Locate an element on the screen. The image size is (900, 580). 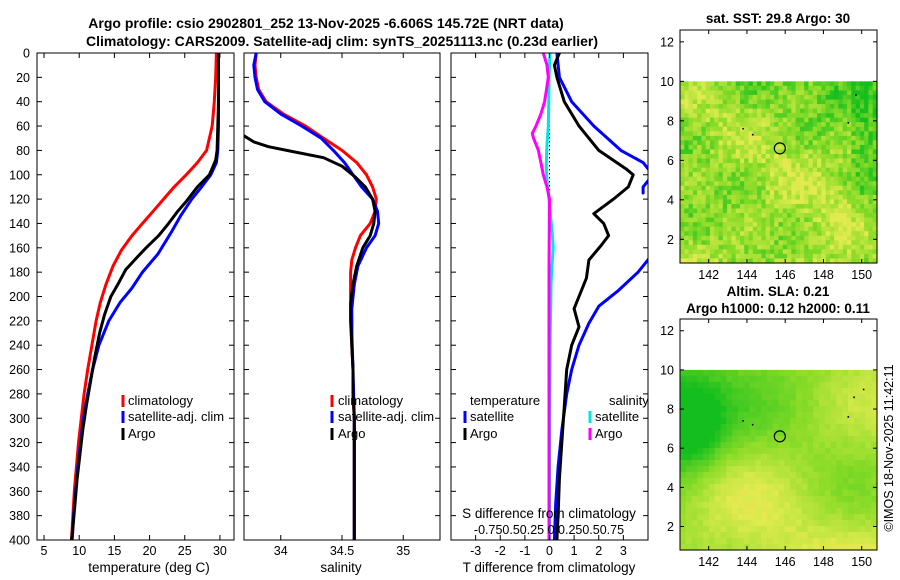
depth-tick-label: 260 is located at coordinates (19, 370).